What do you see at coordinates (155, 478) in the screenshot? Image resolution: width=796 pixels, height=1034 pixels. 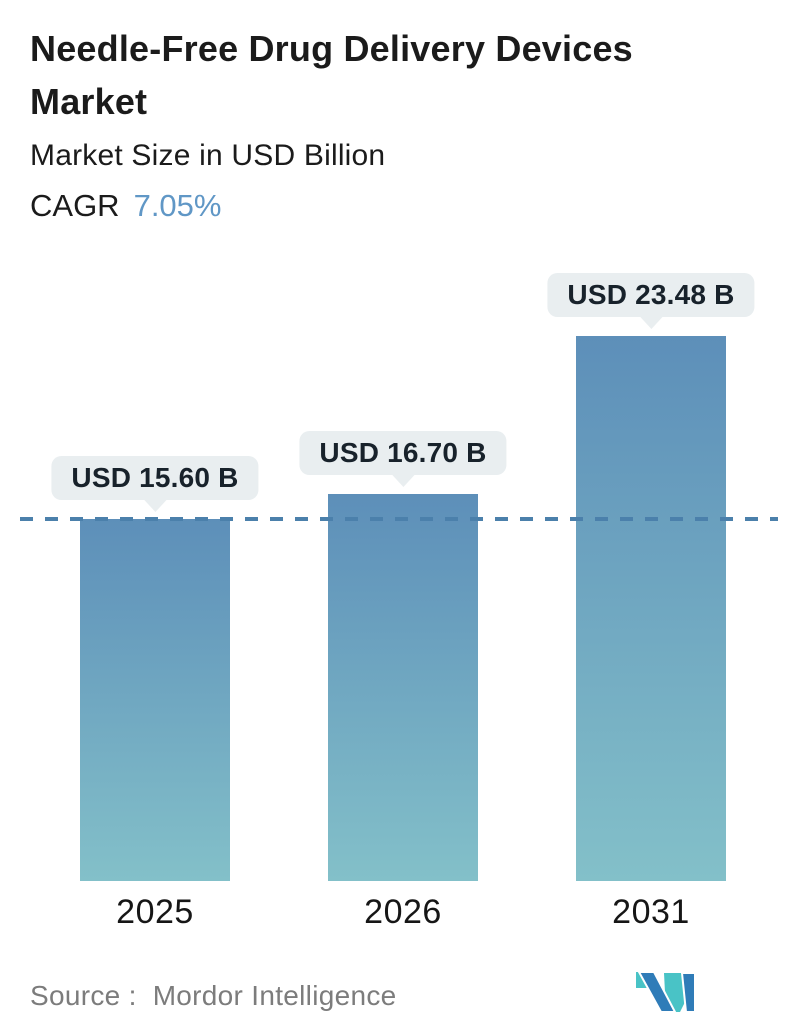 I see `value-label-badge-2025: USD 15.60 B` at bounding box center [155, 478].